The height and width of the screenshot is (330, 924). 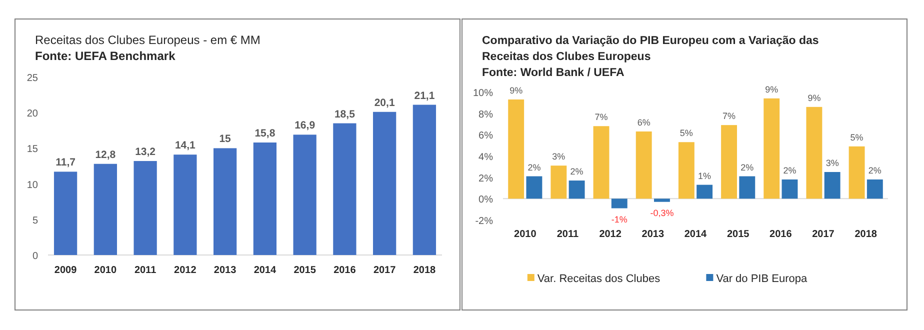 What do you see at coordinates (486, 114) in the screenshot?
I see `y-tick-label: 8%` at bounding box center [486, 114].